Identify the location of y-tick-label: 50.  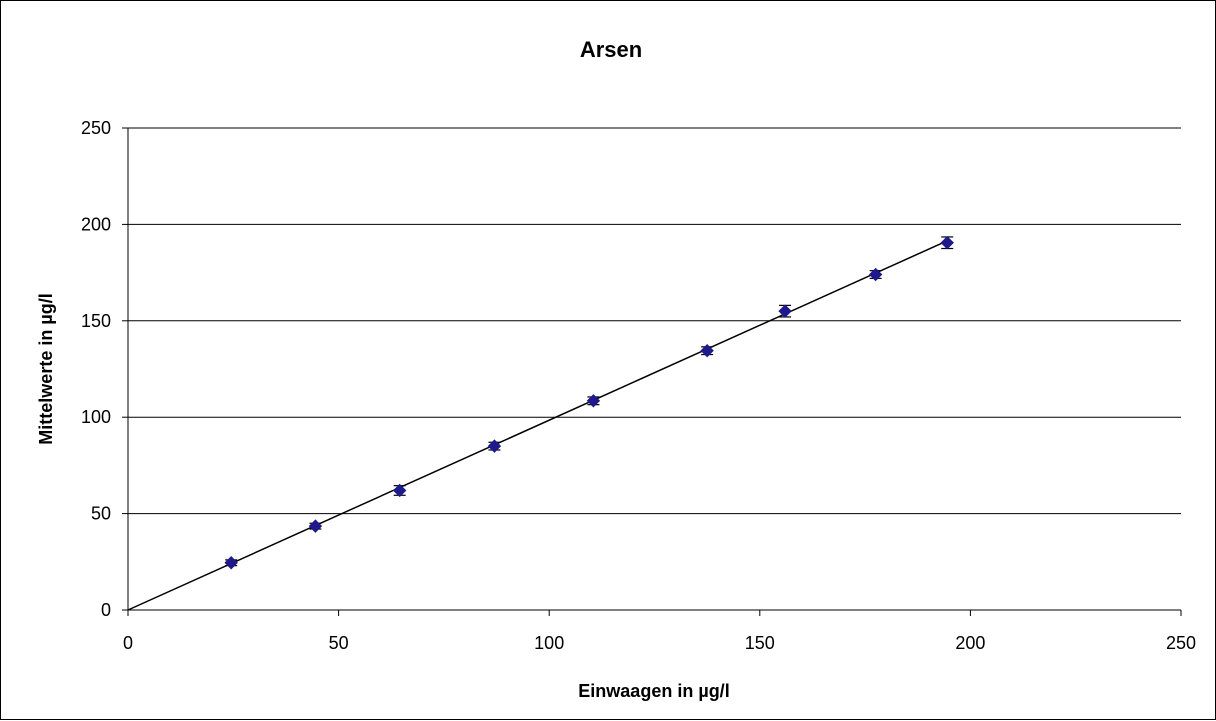
(101, 514).